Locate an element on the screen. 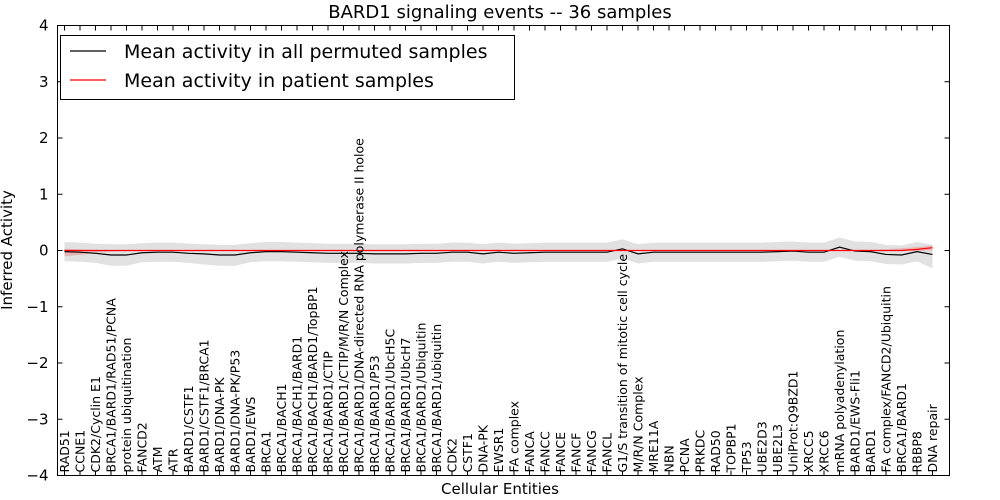 The width and height of the screenshot is (1000, 500). y-tick-label: 2 is located at coordinates (44, 138).